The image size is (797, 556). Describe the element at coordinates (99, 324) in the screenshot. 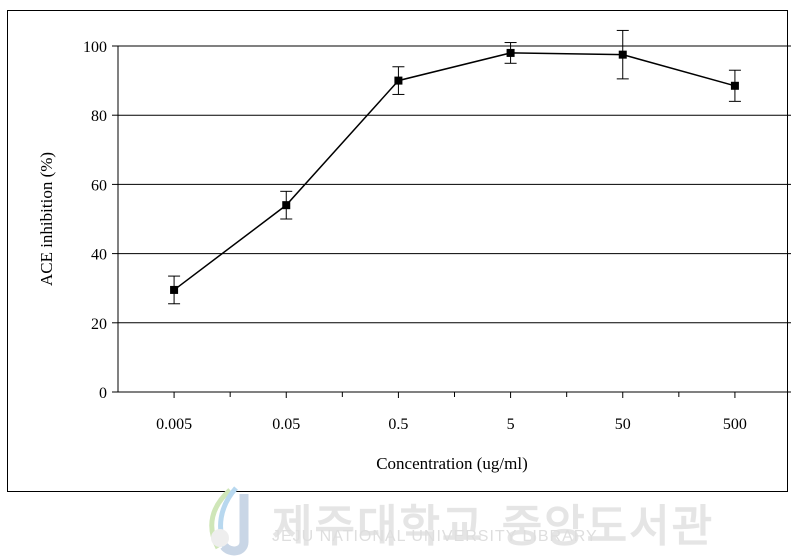

I see `y-tick-label: 20` at that location.